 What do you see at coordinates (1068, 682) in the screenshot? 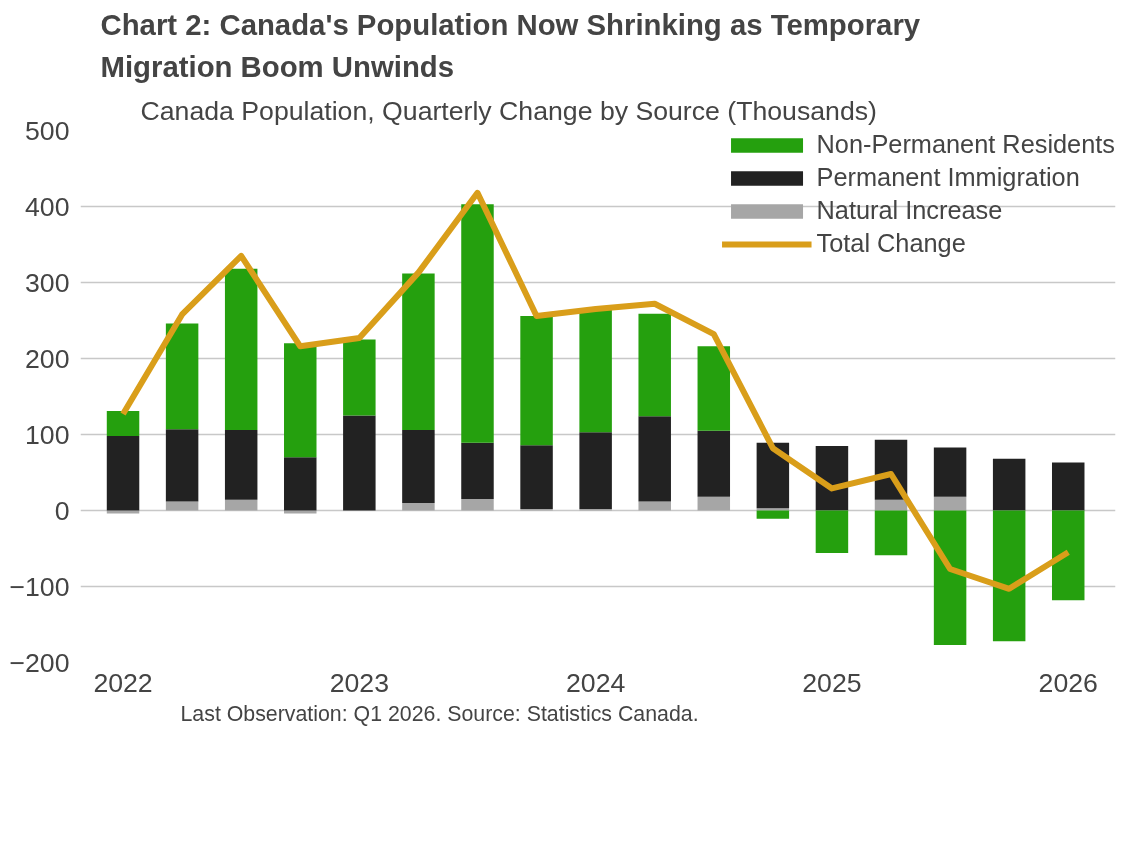
I see `x-tick-label: 2026` at bounding box center [1068, 682].